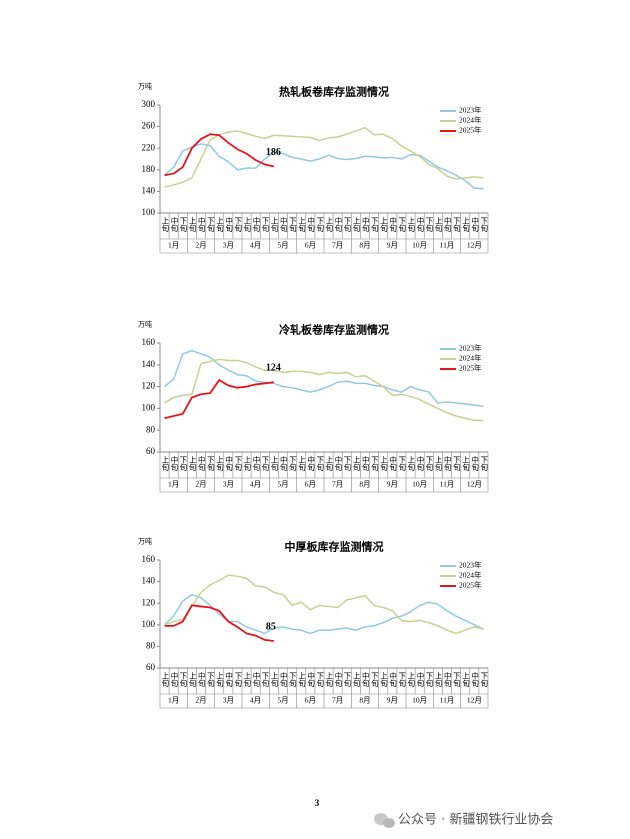 The width and height of the screenshot is (630, 839). Describe the element at coordinates (470, 358) in the screenshot. I see `legend-label: 2024年` at that location.